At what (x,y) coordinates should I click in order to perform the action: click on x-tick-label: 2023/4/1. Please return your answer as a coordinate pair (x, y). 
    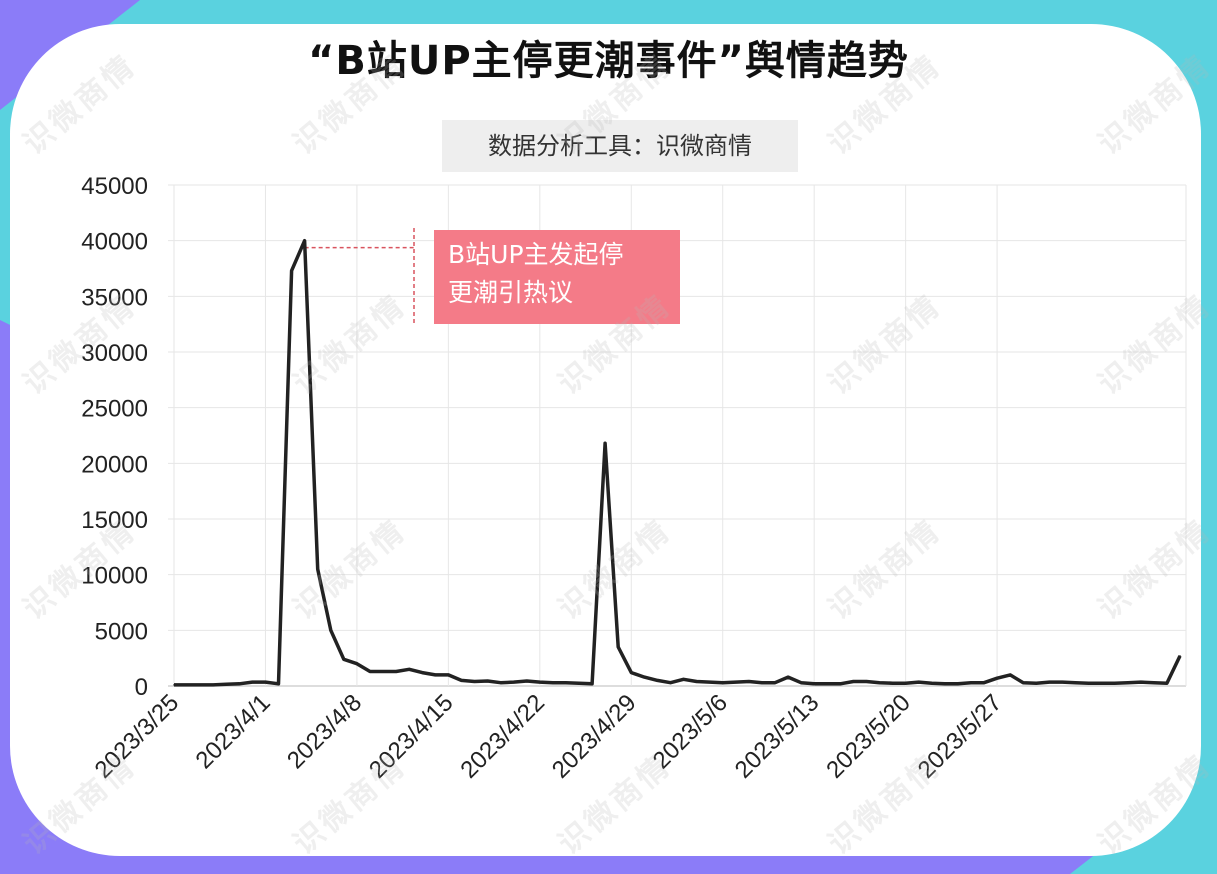
    Looking at the image, I should click on (233, 731).